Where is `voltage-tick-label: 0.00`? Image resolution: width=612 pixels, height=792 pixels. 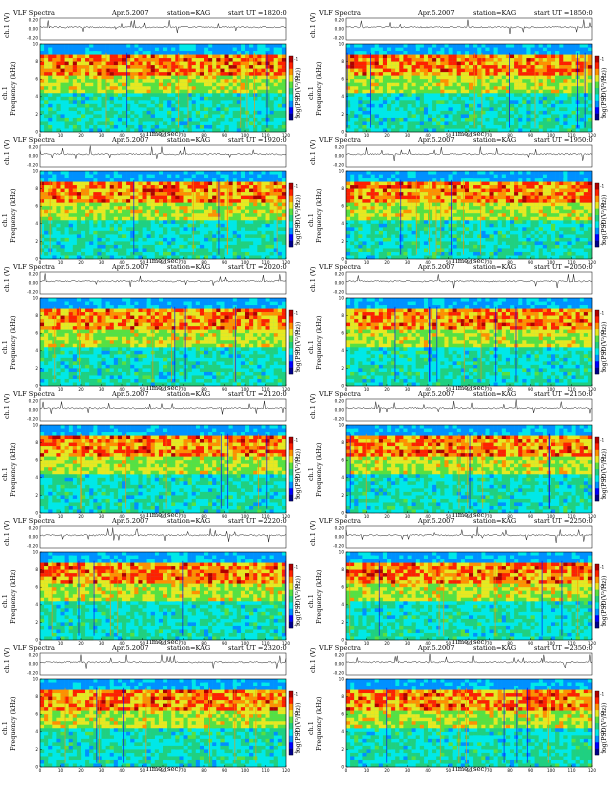 voltage-tick-label: 0.00 is located at coordinates (340, 663).